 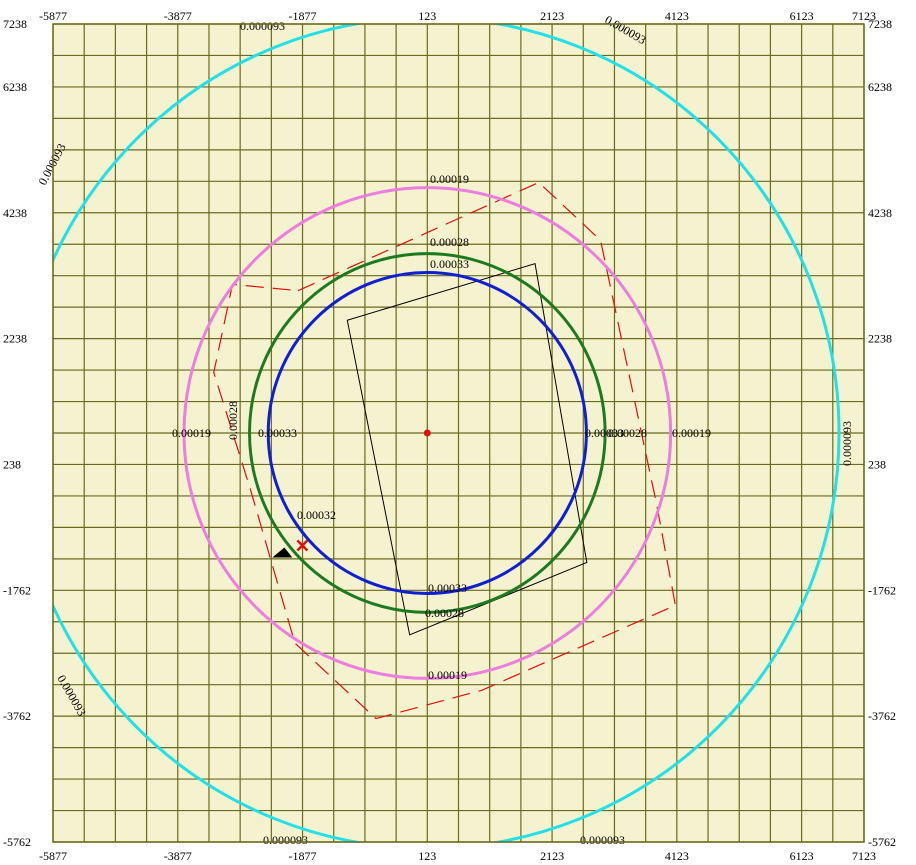 What do you see at coordinates (15, 24) in the screenshot?
I see `y-tick-label-left: 7238` at bounding box center [15, 24].